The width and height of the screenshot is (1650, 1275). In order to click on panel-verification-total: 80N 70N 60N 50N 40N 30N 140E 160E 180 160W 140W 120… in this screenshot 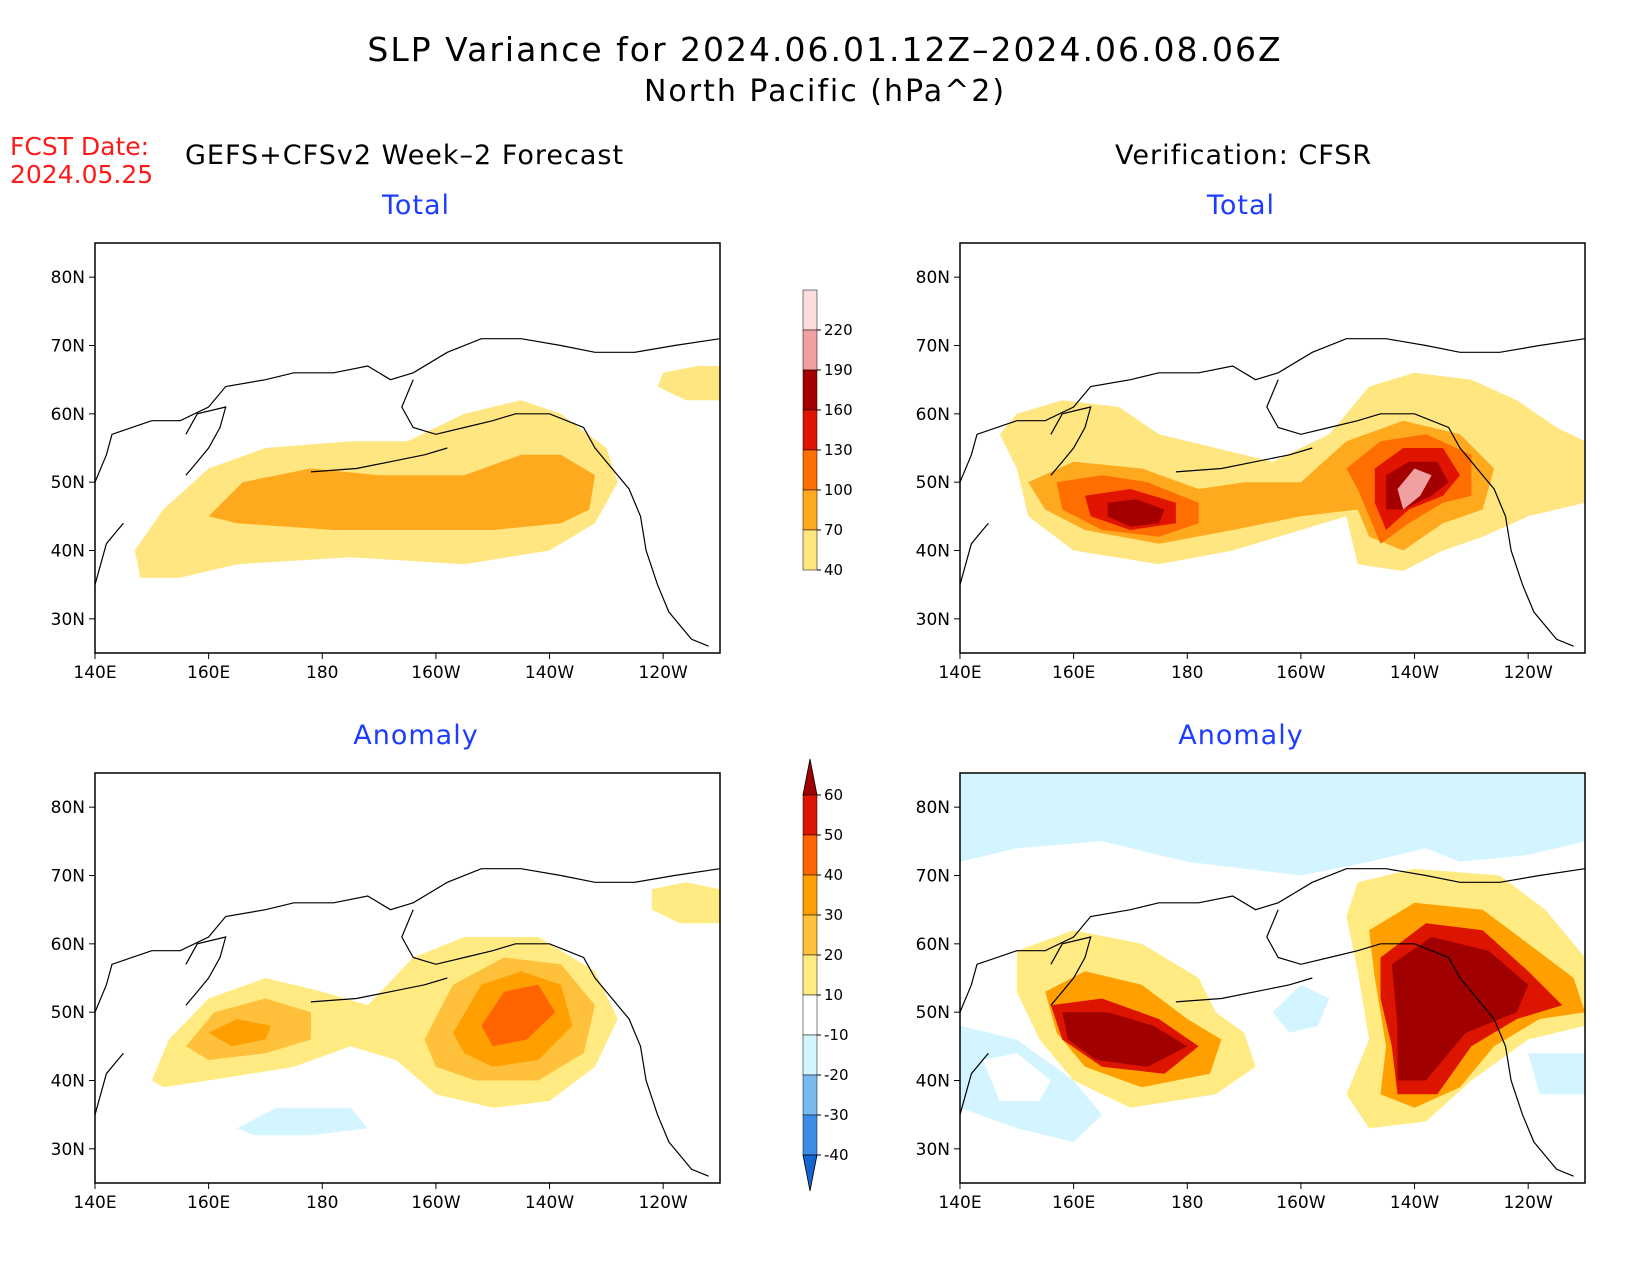, I will do `click(1251, 462)`.